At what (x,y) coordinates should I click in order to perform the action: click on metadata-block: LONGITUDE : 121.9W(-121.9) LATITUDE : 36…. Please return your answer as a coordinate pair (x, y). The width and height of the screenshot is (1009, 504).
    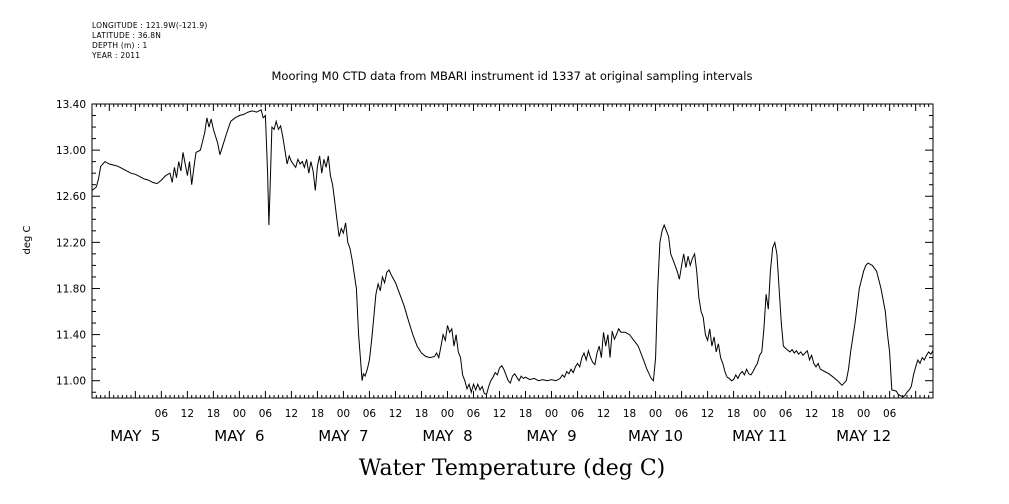
    Looking at the image, I should click on (149, 41).